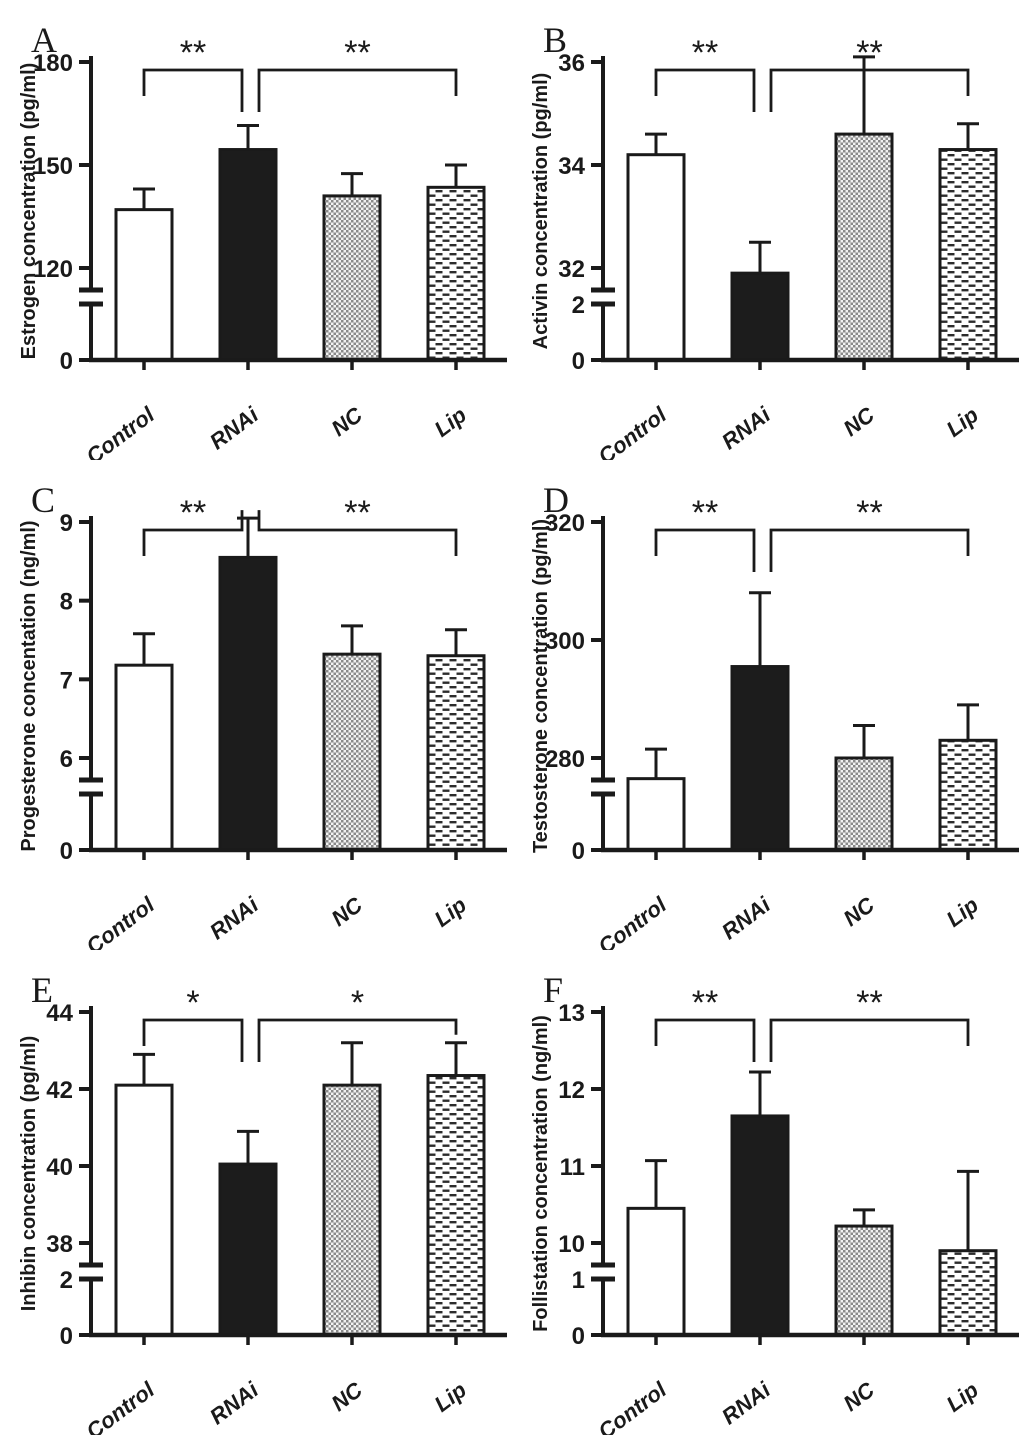 Image resolution: width=1025 pixels, height=1435 pixels. I want to click on tick-label: 8, so click(65, 602).